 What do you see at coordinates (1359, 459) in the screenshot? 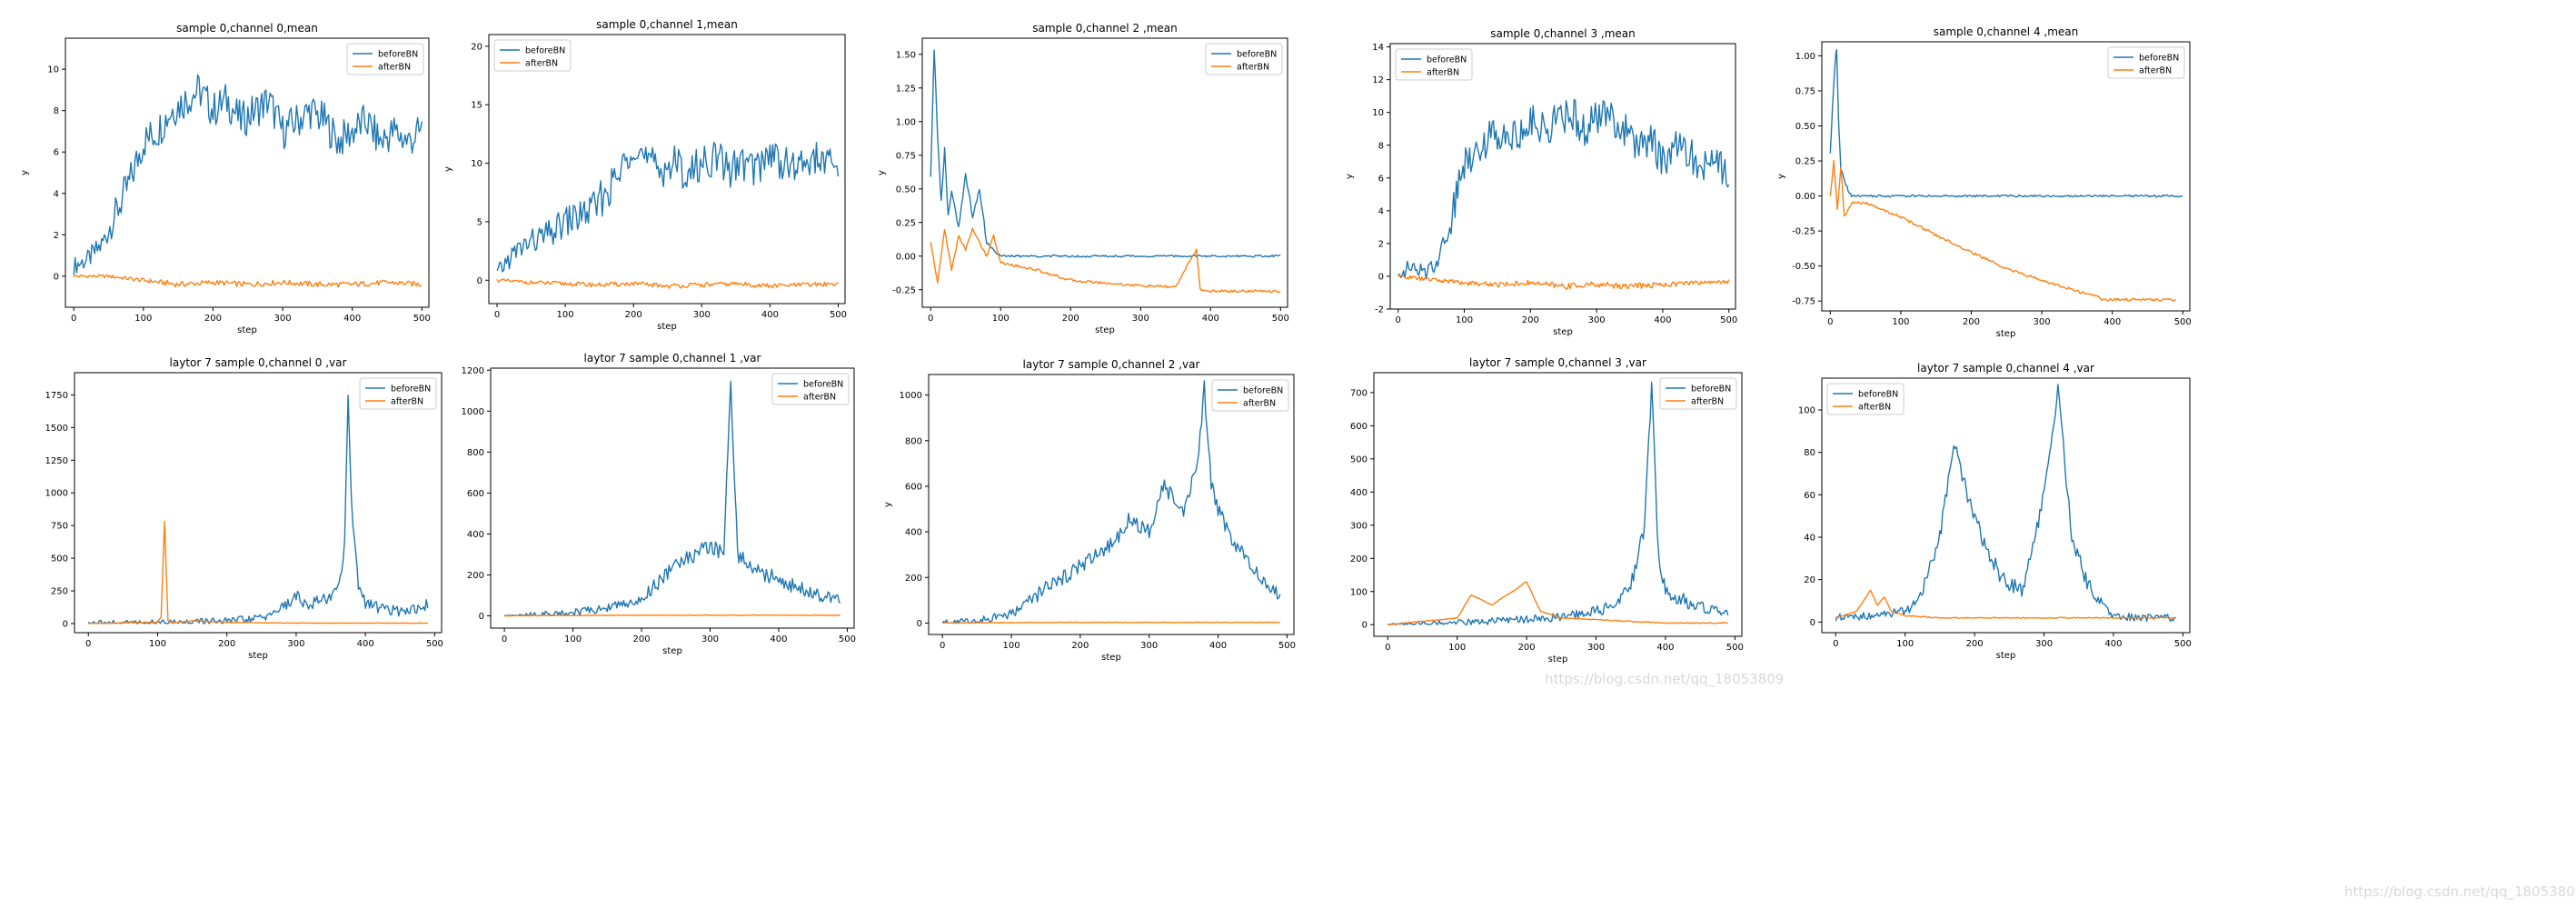
I see `y-tick-label: 500` at bounding box center [1359, 459].